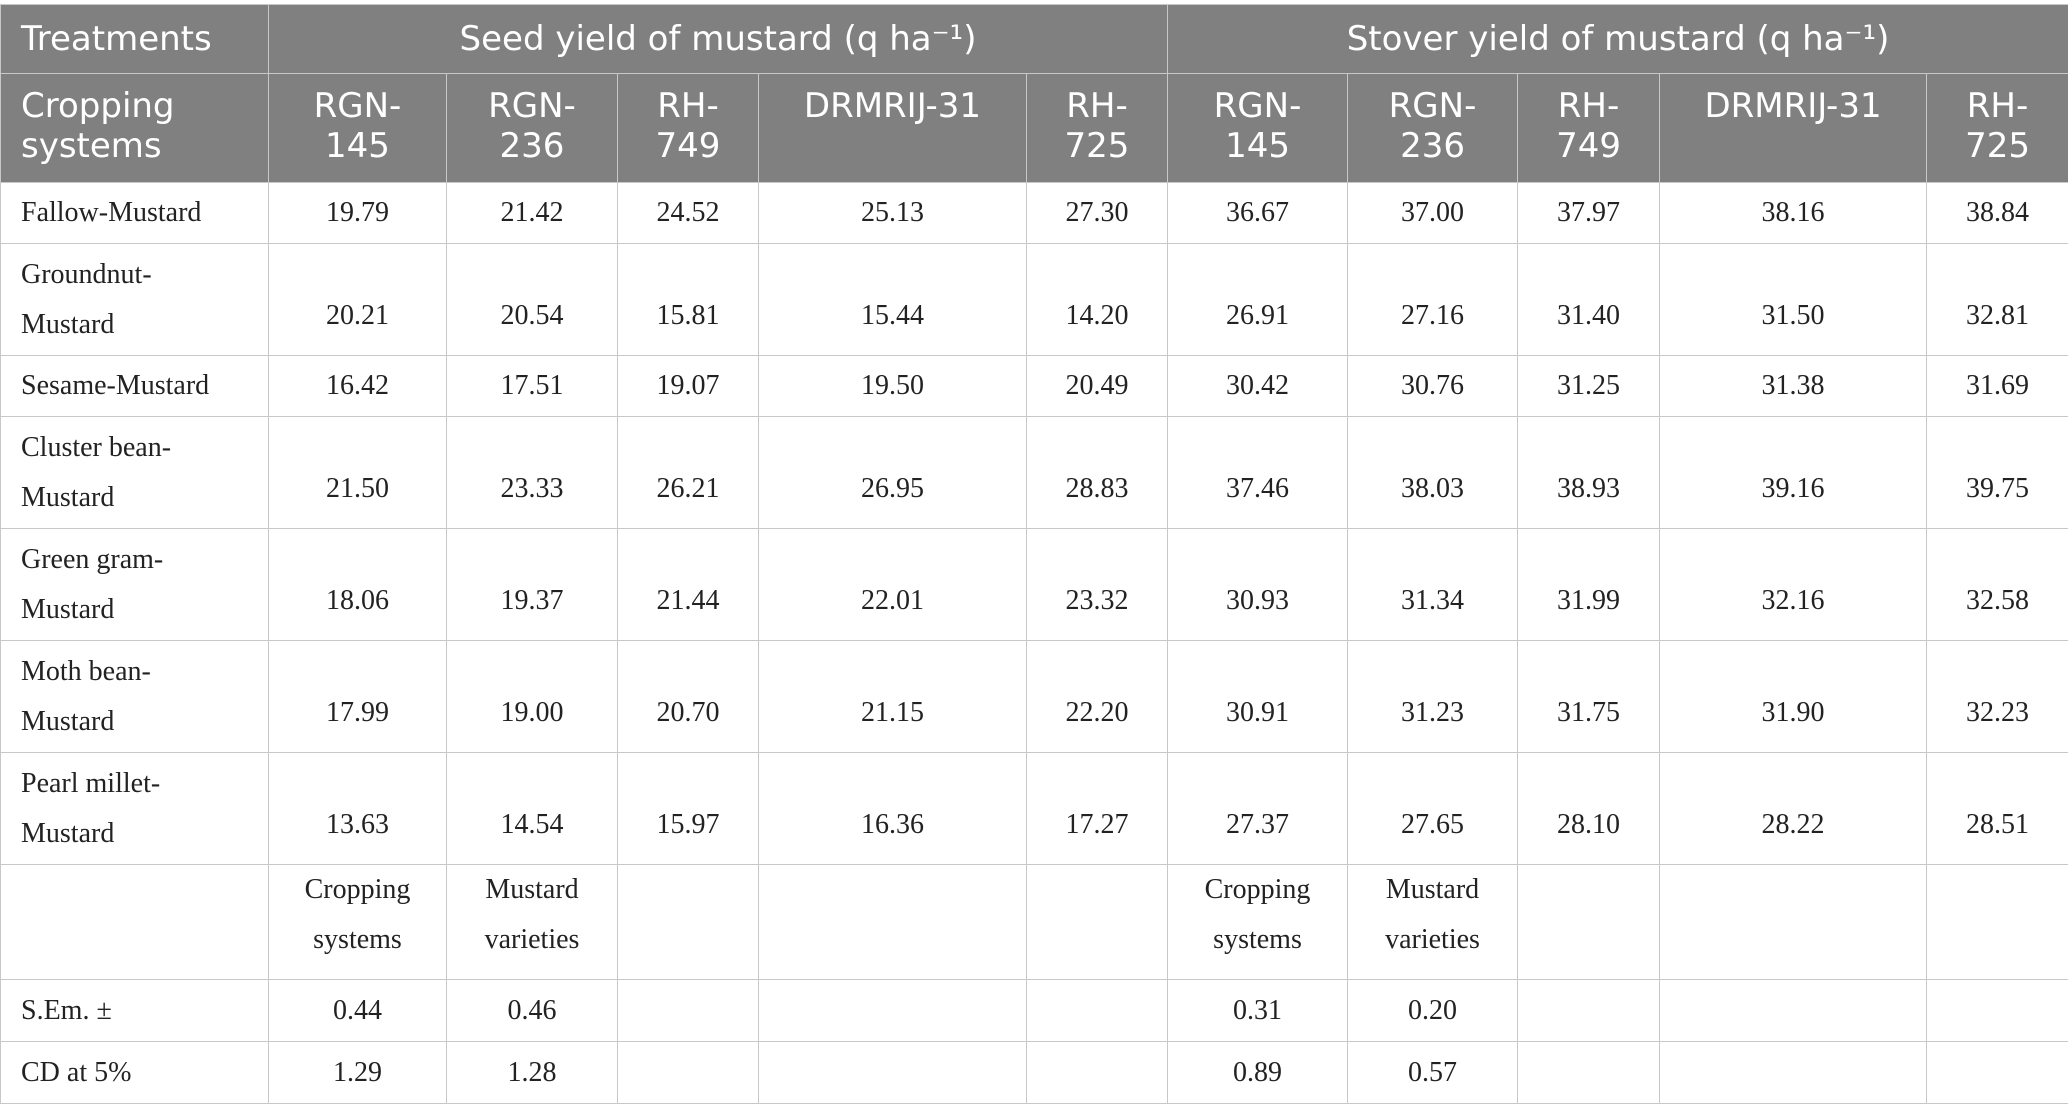  I want to click on value-cell: 0.46, so click(532, 1010).